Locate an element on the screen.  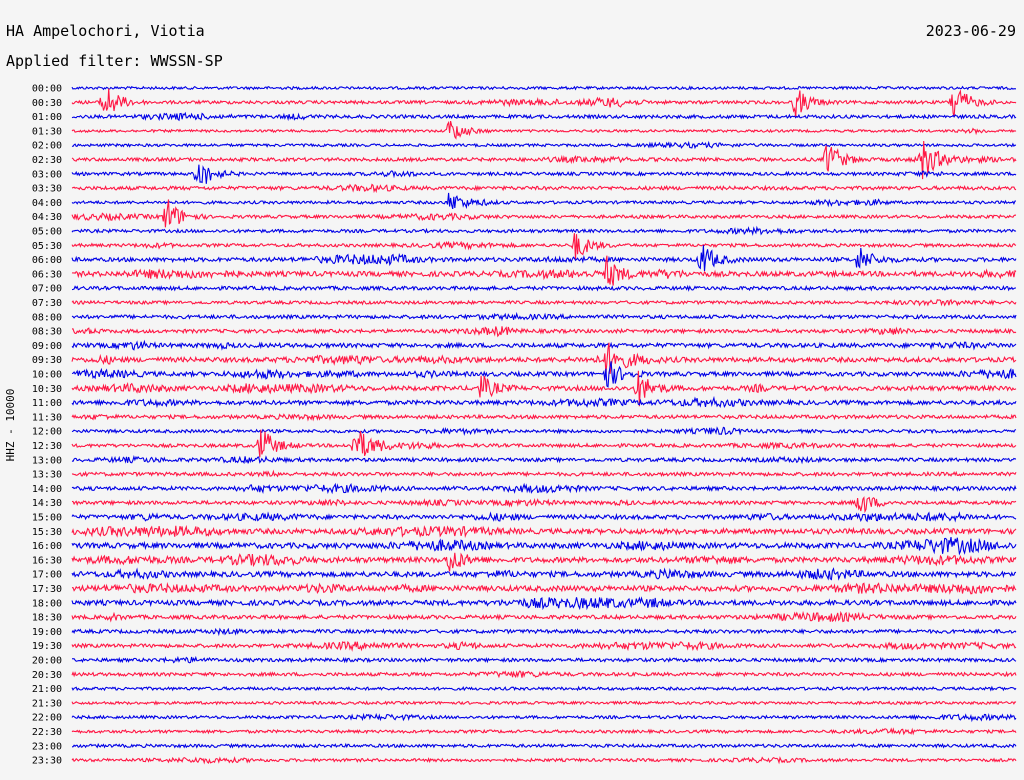
time-label: 20:30 is located at coordinates (47, 675).